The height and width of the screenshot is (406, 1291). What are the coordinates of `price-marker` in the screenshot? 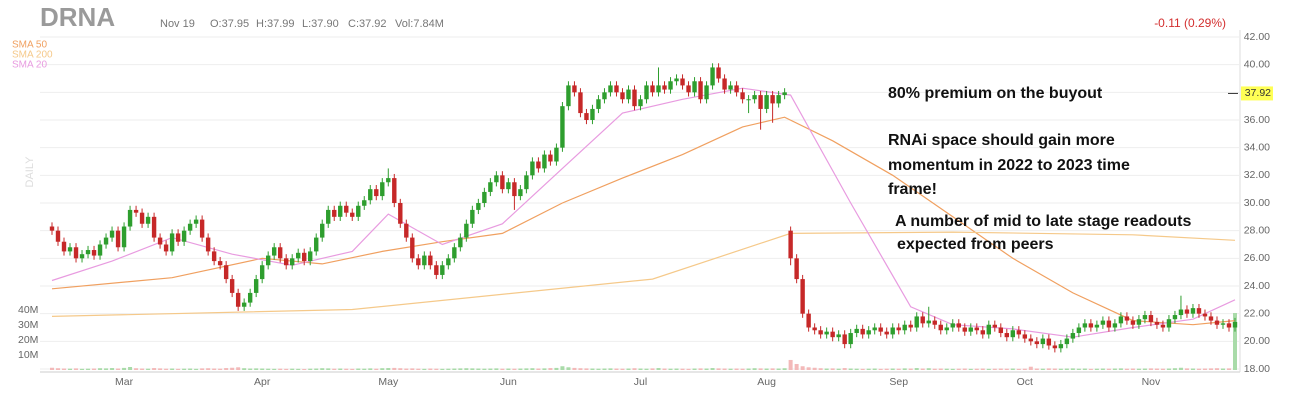 It's located at (1257, 93).